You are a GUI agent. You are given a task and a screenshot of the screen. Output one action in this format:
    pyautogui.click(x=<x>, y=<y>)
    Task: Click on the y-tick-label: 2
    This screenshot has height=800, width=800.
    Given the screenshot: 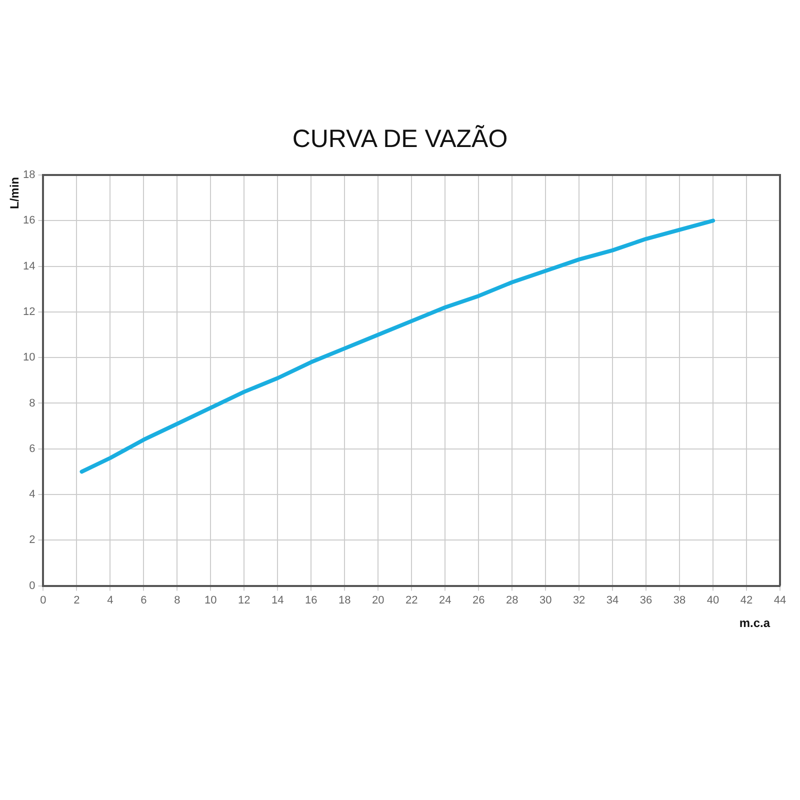 What is the action you would take?
    pyautogui.click(x=32, y=540)
    